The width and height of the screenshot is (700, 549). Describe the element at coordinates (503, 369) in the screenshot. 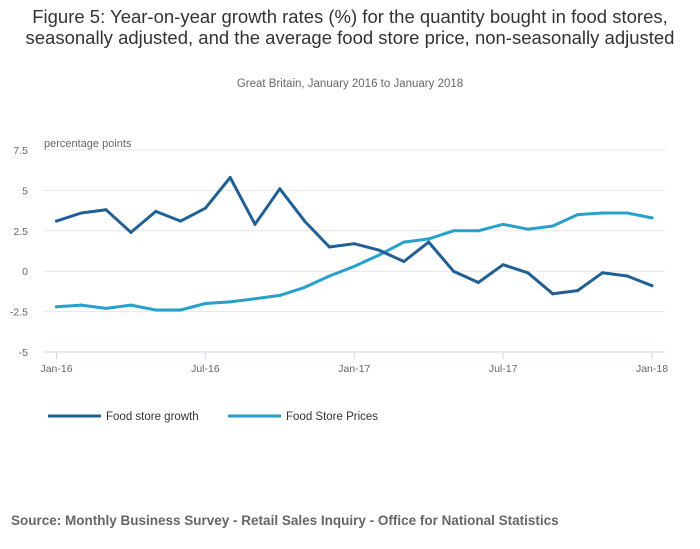

I see `x-tick-label: Jul-17` at that location.